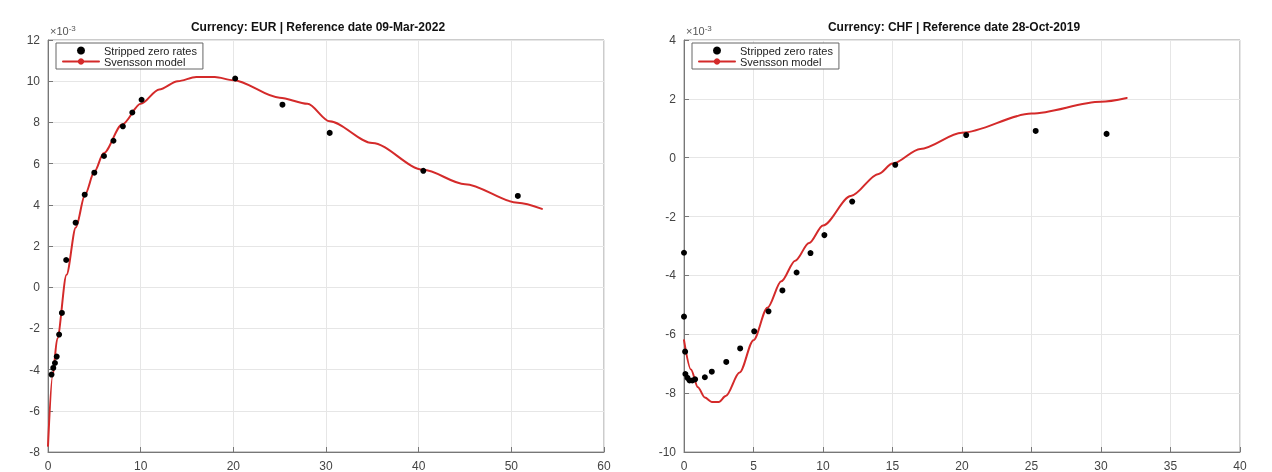 This screenshot has height=472, width=1272. Describe the element at coordinates (33, 40) in the screenshot. I see `y-tick-label: 12` at that location.